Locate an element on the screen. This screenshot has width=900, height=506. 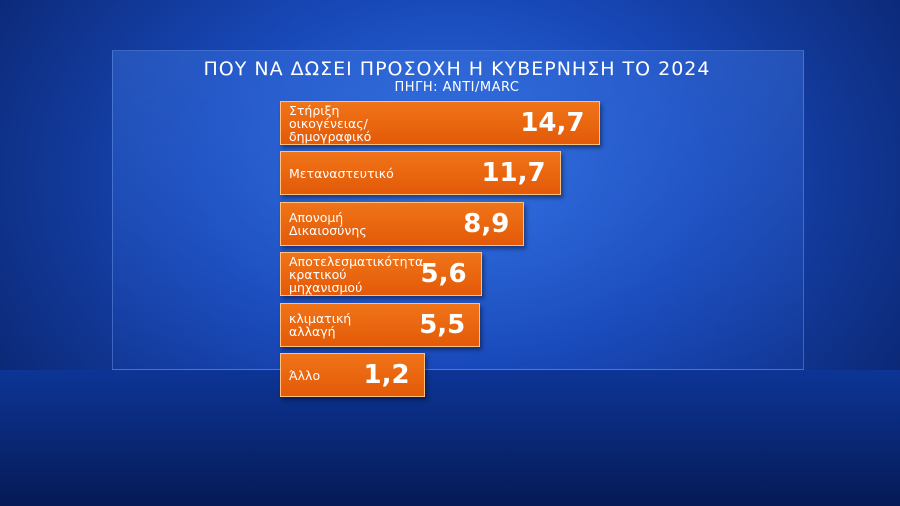
value-label: 1,2 is located at coordinates (386, 375).